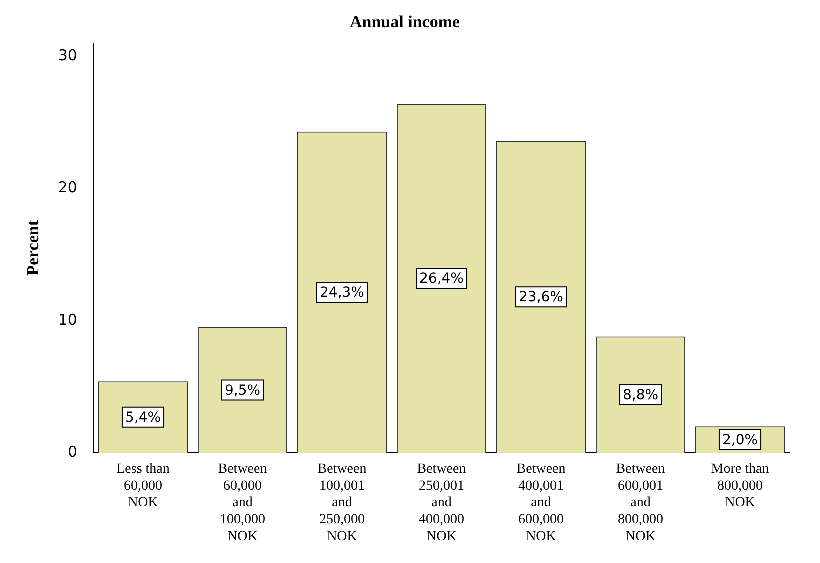 This screenshot has height=563, width=820. I want to click on data-label: 9,5%, so click(242, 390).